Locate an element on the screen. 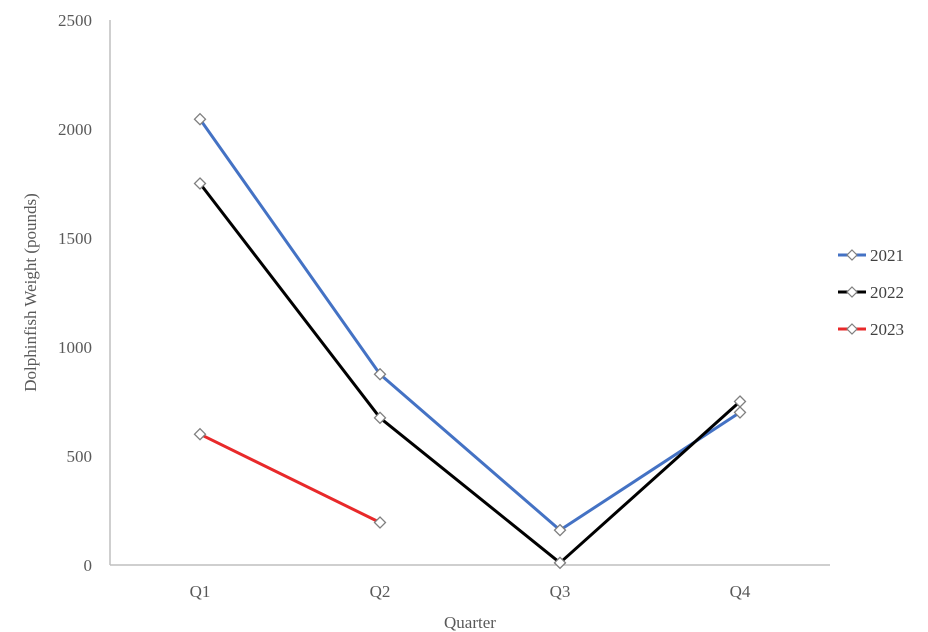 The width and height of the screenshot is (928, 632). series-line is located at coordinates (290, 478).